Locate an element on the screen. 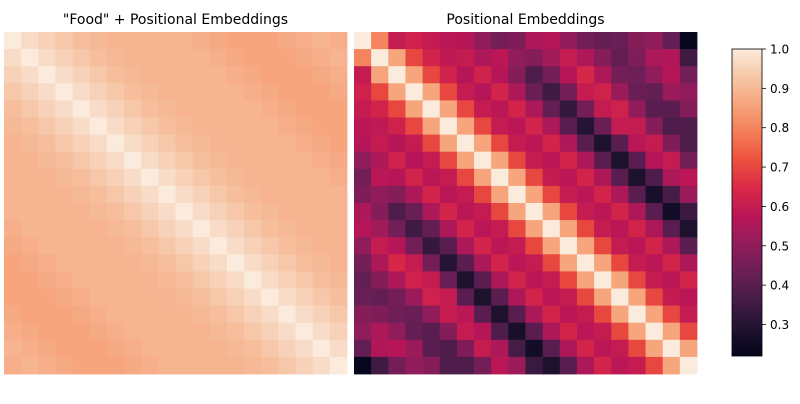 The image size is (800, 404). heatmap-left-title: "Food" + Positional Embeddings is located at coordinates (175, 20).